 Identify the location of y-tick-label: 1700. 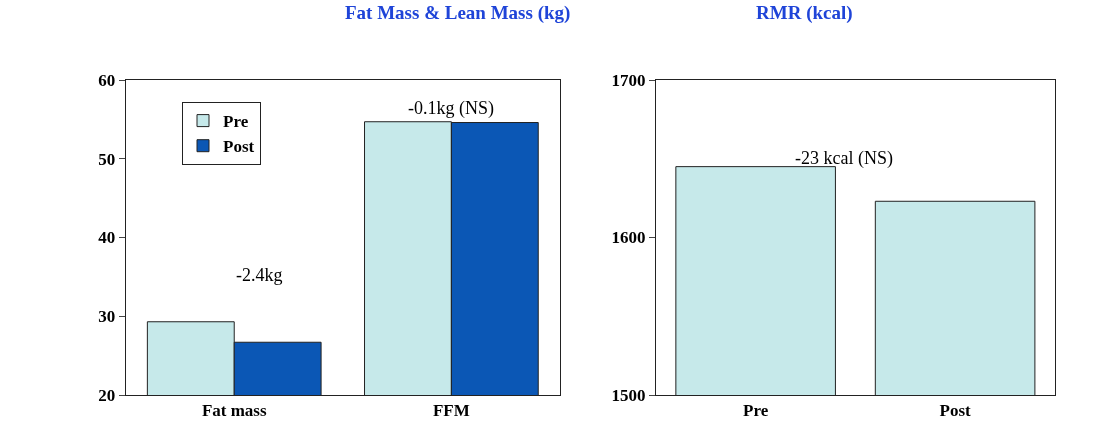
(628, 80).